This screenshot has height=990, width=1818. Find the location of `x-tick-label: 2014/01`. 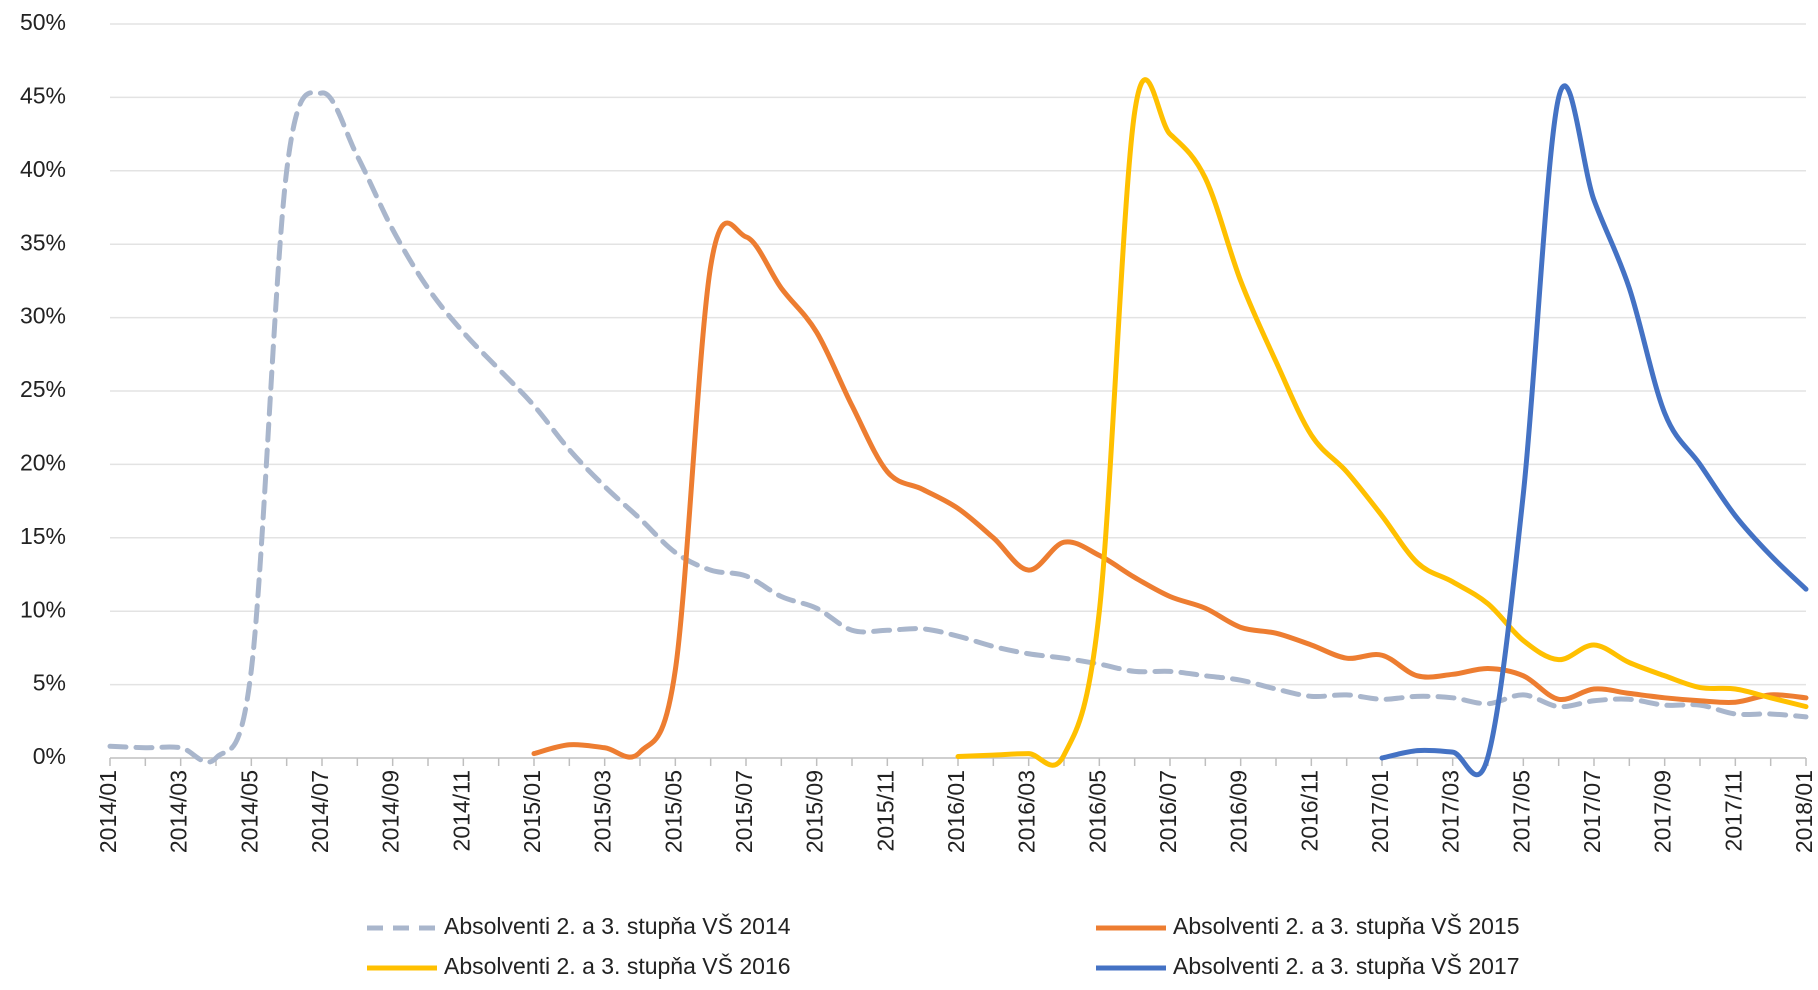

x-tick-label: 2014/01 is located at coordinates (108, 811).